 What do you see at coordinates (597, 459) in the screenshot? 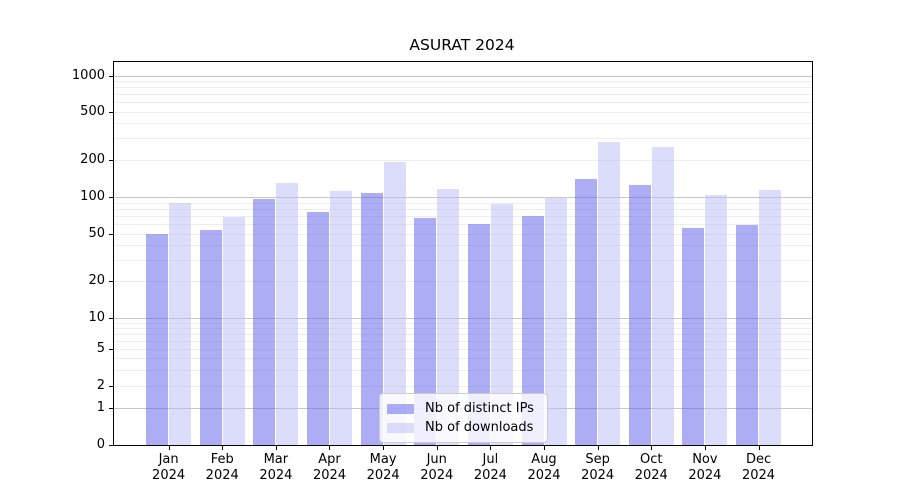
I see `x-label-month: Sep` at bounding box center [597, 459].